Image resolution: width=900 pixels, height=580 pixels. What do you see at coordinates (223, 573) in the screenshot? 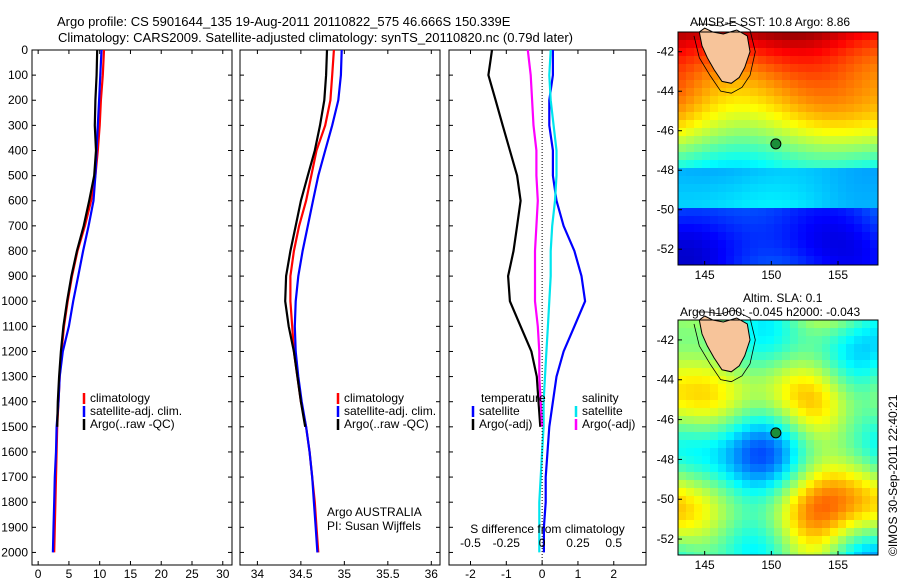
I see `x-tick-label: 30` at bounding box center [223, 573].